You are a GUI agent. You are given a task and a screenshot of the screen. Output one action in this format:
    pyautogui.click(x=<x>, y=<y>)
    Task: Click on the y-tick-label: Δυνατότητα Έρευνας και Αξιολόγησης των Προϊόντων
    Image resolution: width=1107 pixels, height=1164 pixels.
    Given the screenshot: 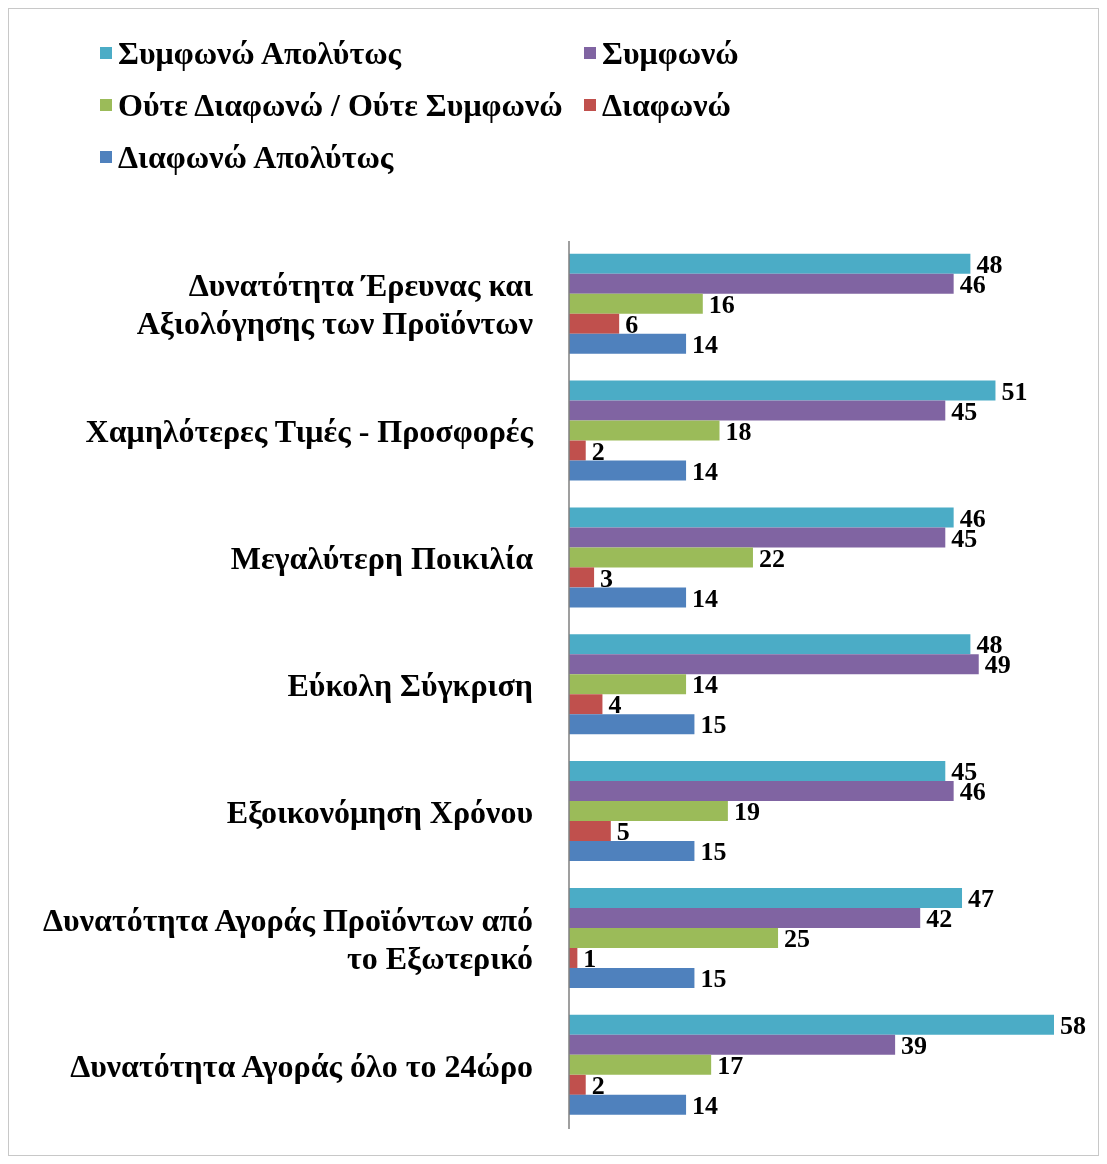 What is the action you would take?
    pyautogui.click(x=335, y=304)
    